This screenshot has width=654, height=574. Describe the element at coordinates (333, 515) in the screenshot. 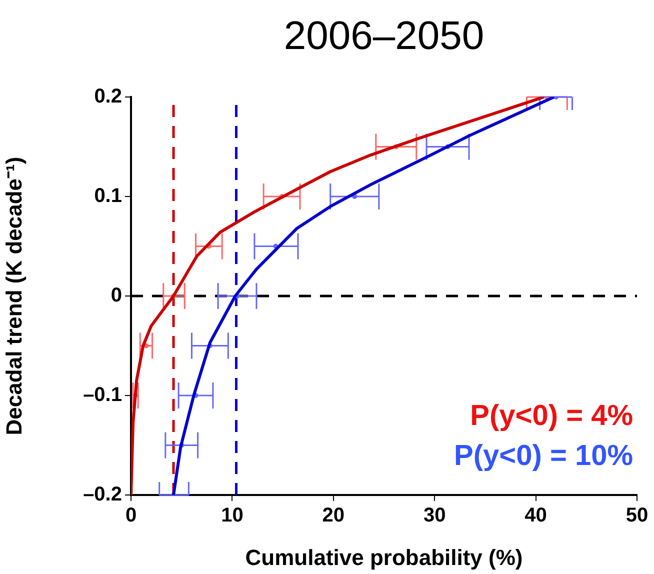

I see `x-tick-label: 20` at that location.